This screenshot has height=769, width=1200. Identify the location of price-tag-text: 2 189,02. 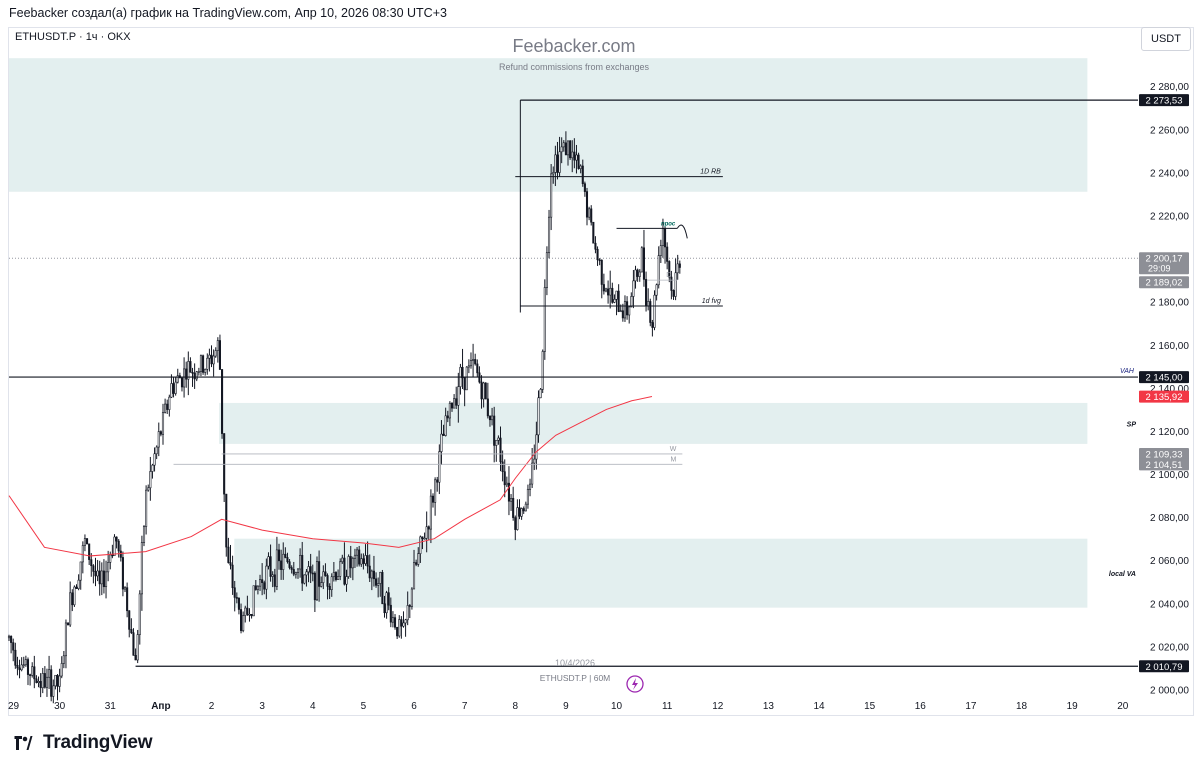
(1164, 283).